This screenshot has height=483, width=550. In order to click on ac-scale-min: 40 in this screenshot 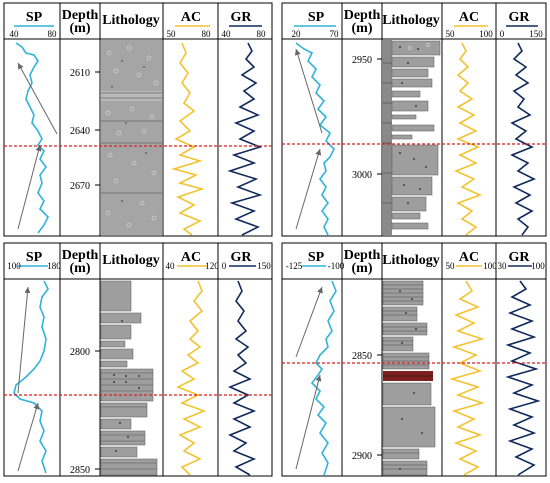, I will do `click(171, 266)`.